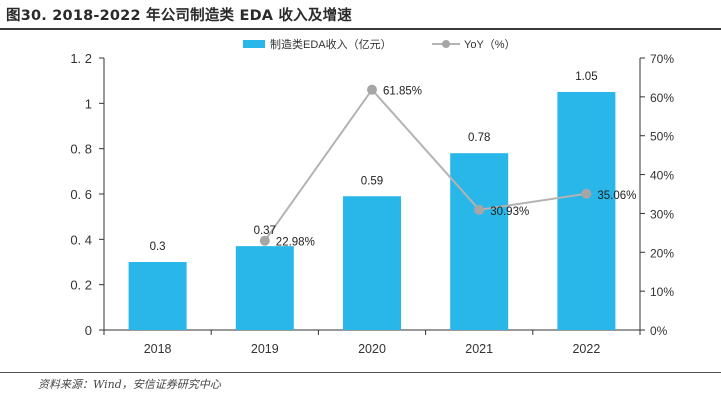  Describe the element at coordinates (372, 181) in the screenshot. I see `bar-data-label: 0.59` at that location.